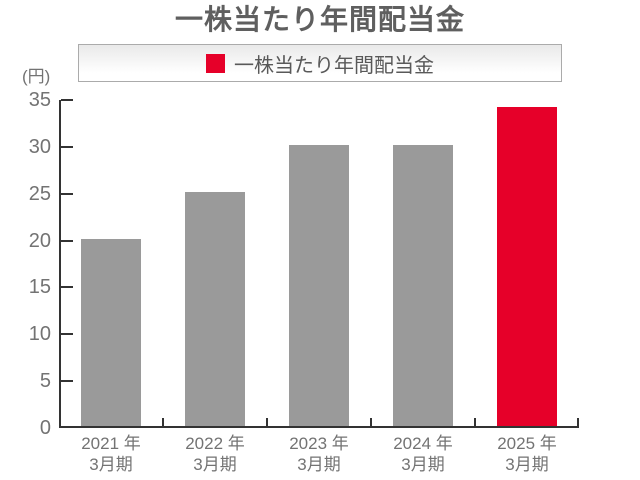  What do you see at coordinates (319, 454) in the screenshot?
I see `x-axis-category-label: 2023 年 3月期` at bounding box center [319, 454].